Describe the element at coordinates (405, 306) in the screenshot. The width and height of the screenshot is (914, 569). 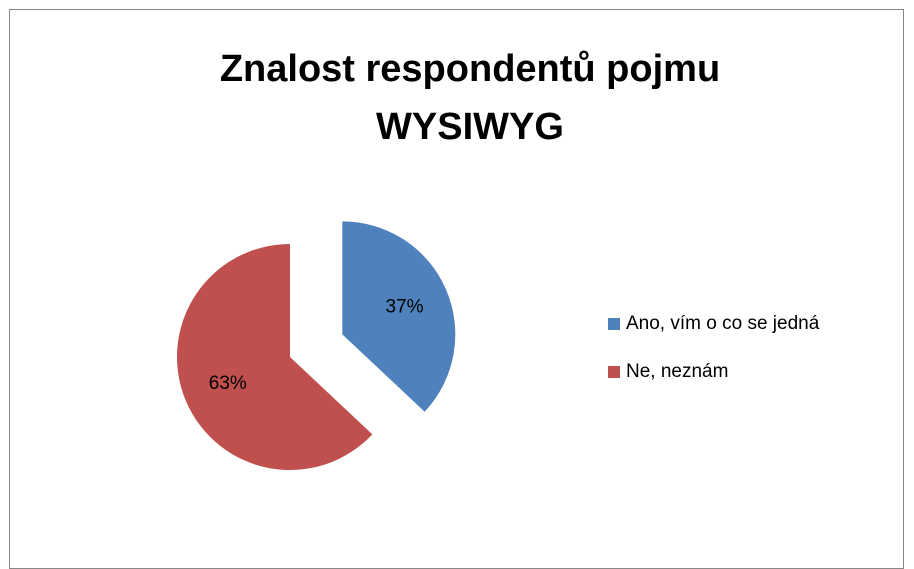
I see `data-label: 37%` at that location.